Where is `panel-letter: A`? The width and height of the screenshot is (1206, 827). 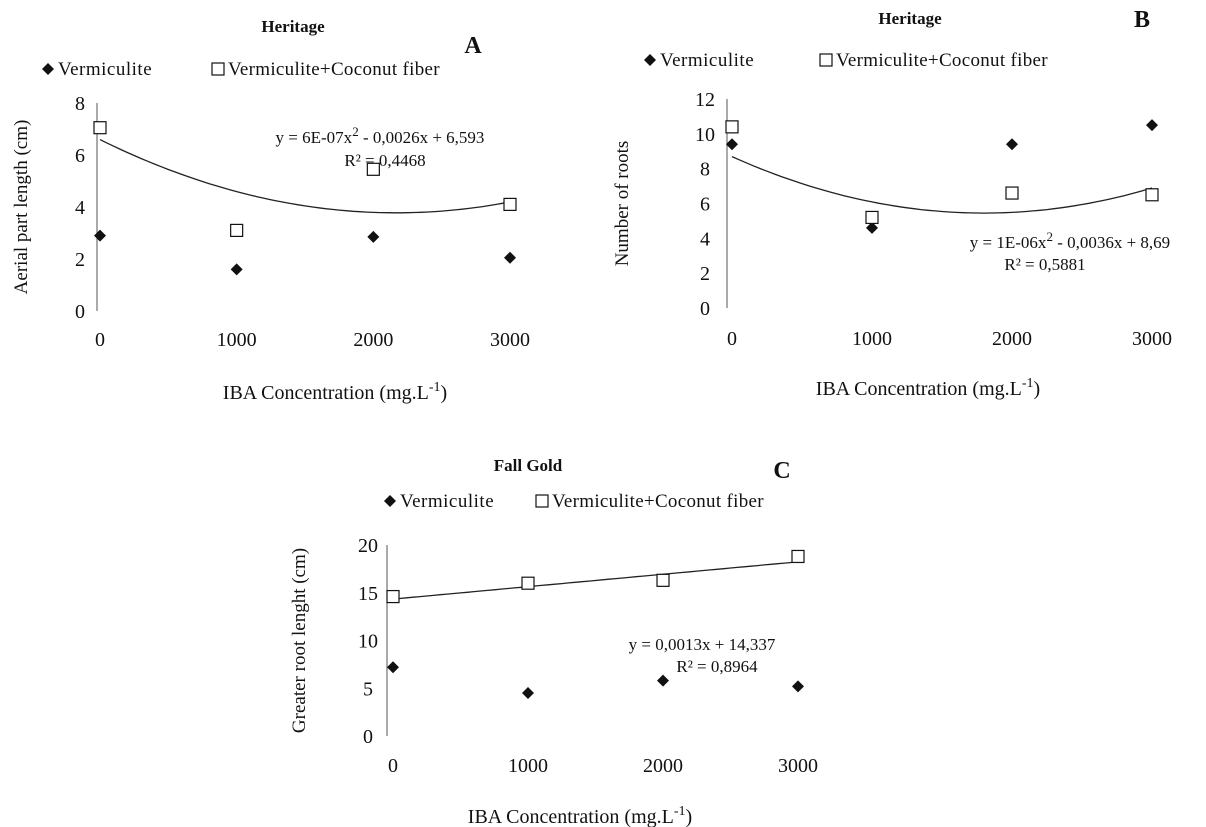 panel-letter: A is located at coordinates (473, 46).